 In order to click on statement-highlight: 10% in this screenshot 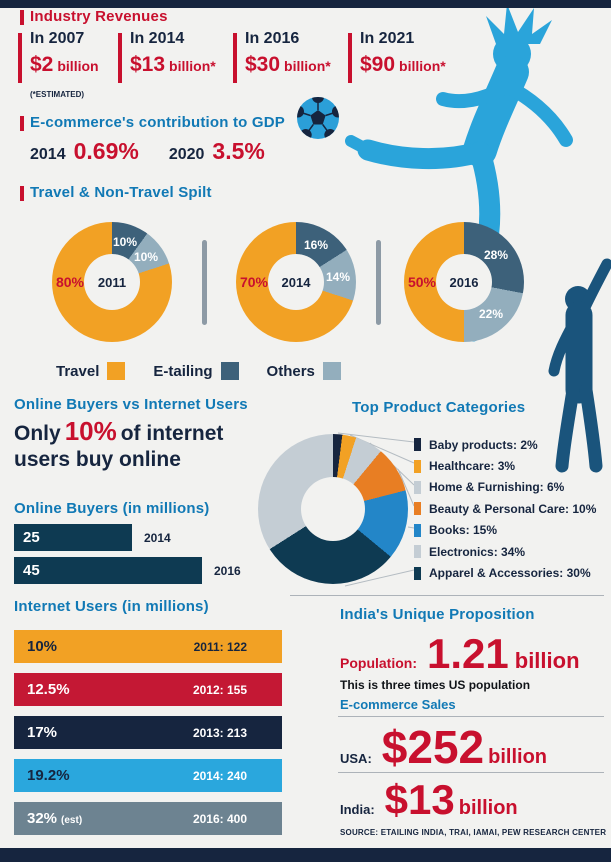, I will do `click(90, 431)`.